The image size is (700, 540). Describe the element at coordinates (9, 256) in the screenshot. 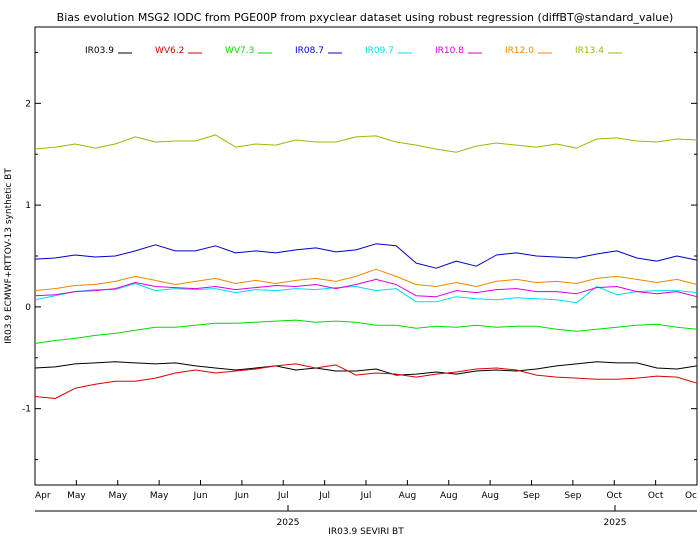

I see `y-axis-label: IR03.9 ECMWF+RTTOV-13 synthetic BT` at that location.